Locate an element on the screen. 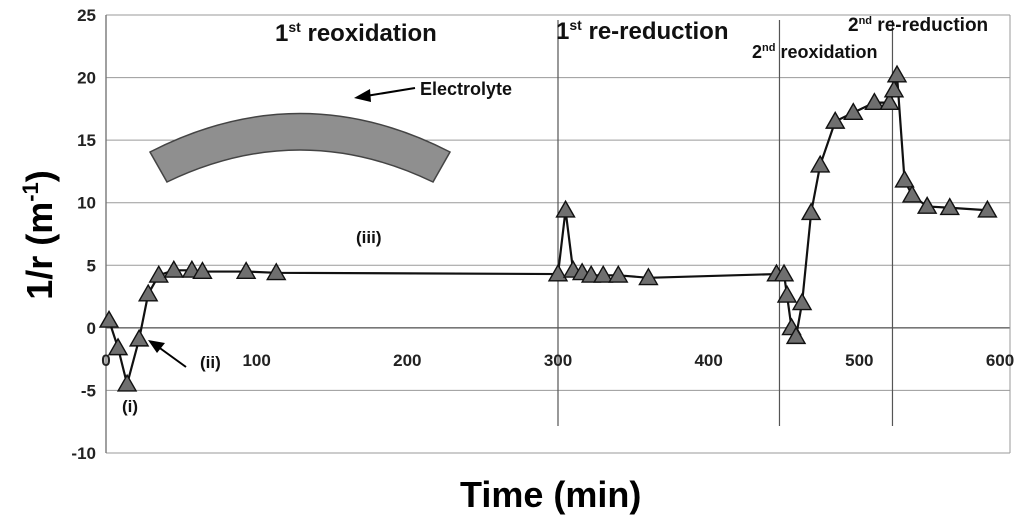  x-tick-label: 400 is located at coordinates (708, 360).